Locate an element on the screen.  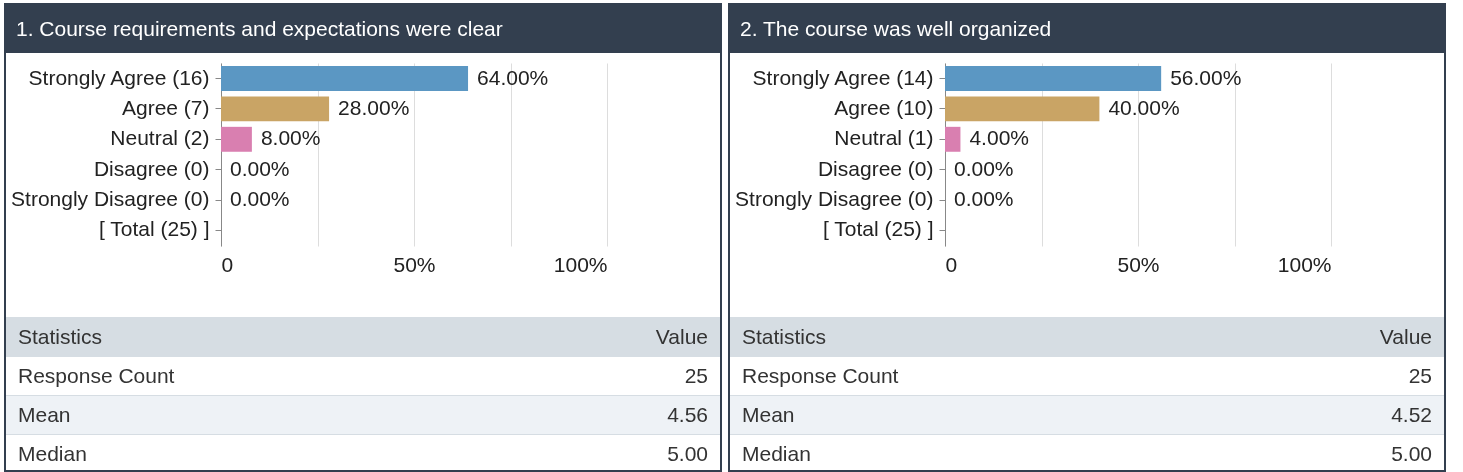
data-label: 40.00% is located at coordinates (1144, 107).